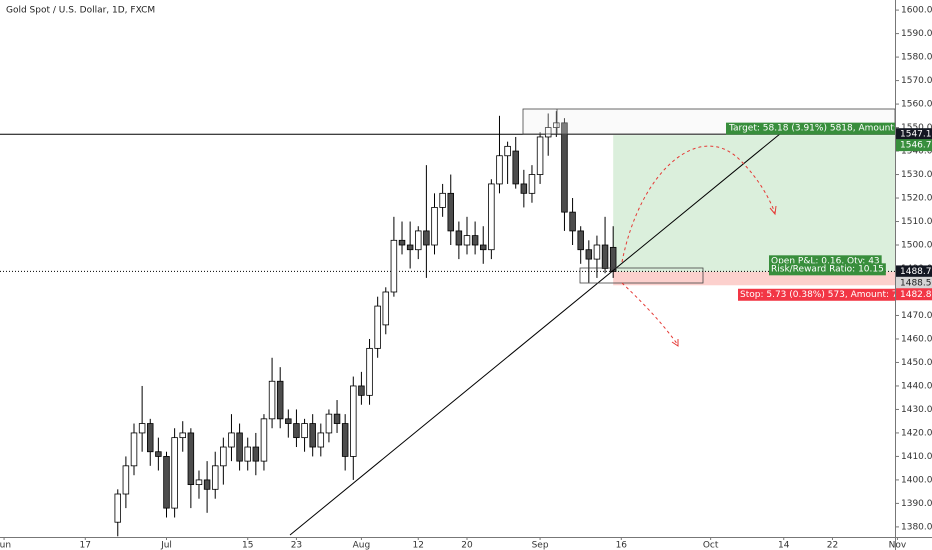  Describe the element at coordinates (916, 480) in the screenshot. I see `y-tick-label: 1400.00` at that location.